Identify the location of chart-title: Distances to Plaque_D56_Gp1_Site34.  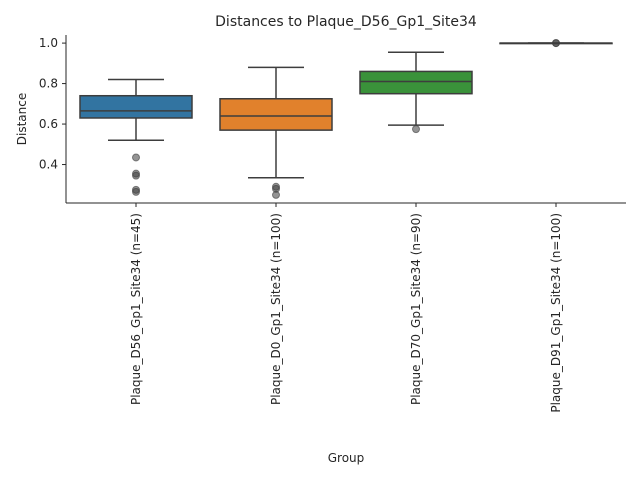
(346, 22).